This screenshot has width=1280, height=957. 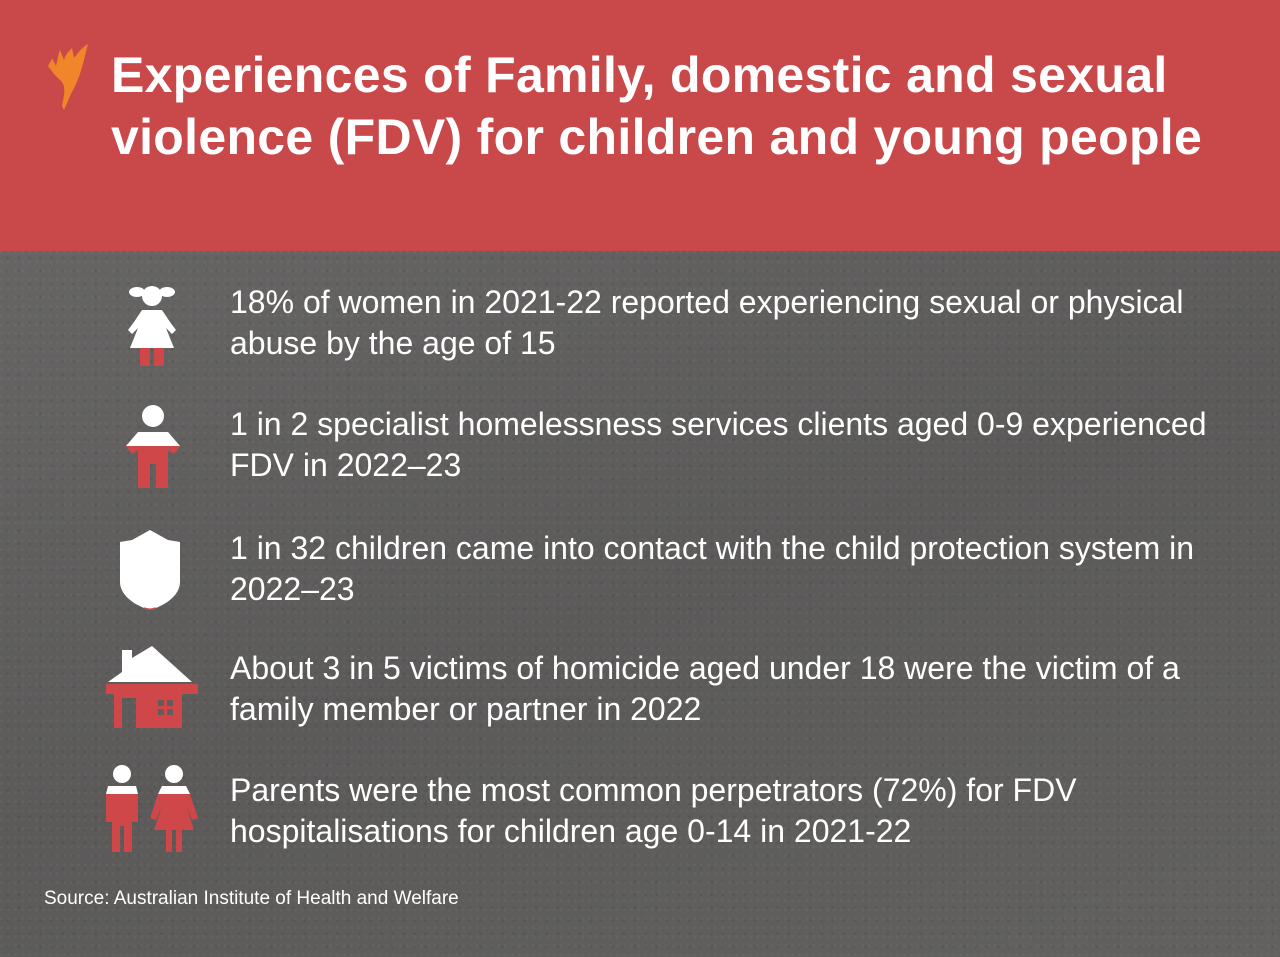 What do you see at coordinates (152, 326) in the screenshot?
I see `girl-icon` at bounding box center [152, 326].